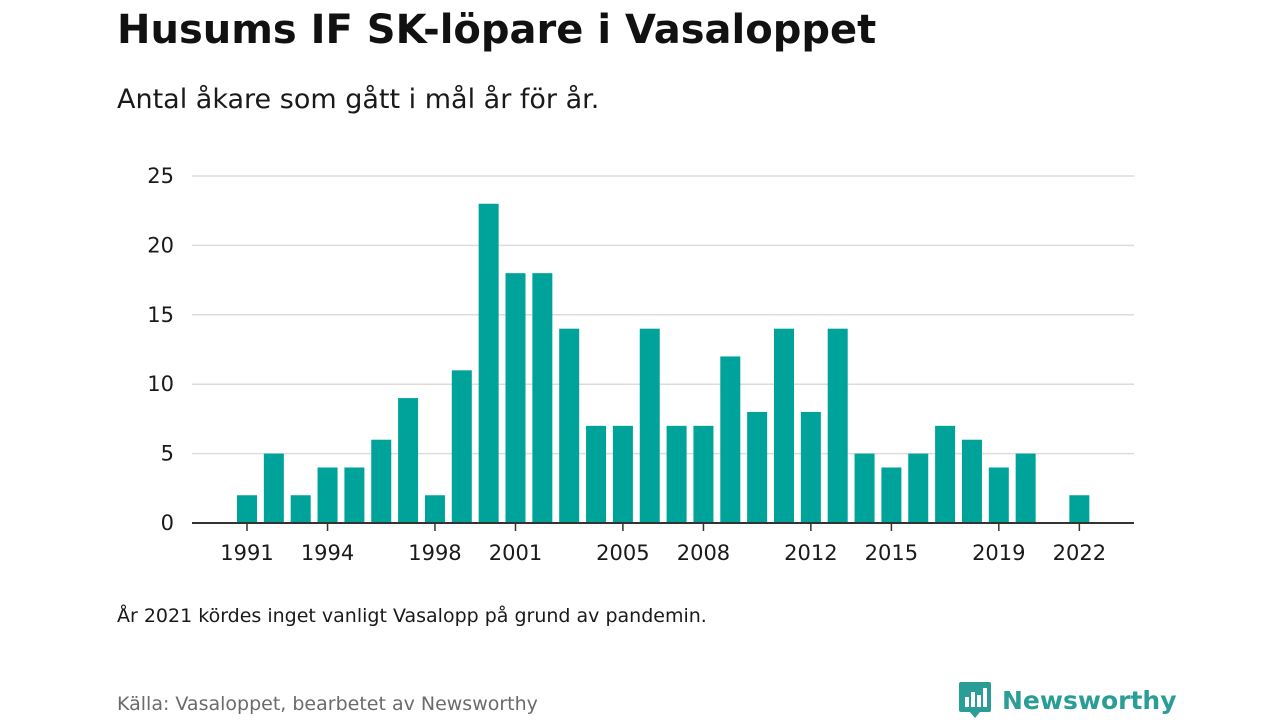  Describe the element at coordinates (434, 509) in the screenshot. I see `bar-1998` at that location.